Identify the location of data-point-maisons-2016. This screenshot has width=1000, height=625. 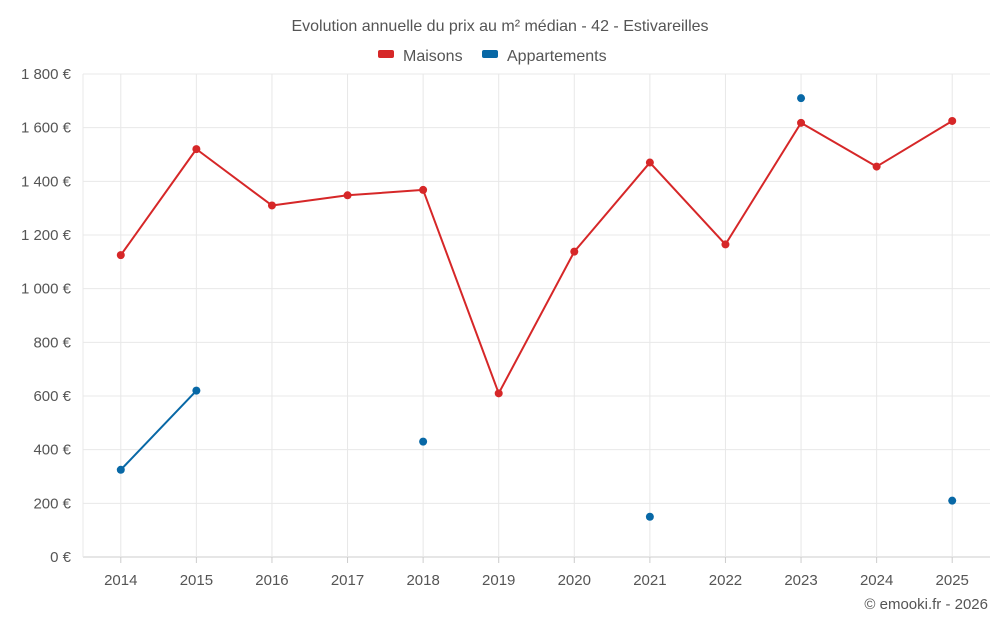
(271, 205).